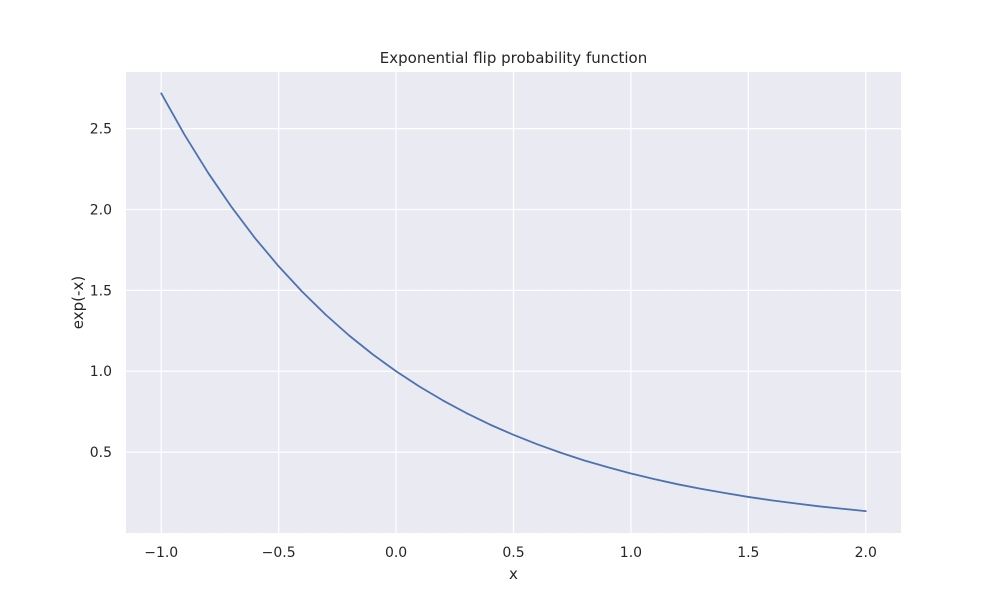  I want to click on x-axis-ticks: −1.0 −0.5 0.0 0.5 1.0 1.5 2.0, so click(510, 553).